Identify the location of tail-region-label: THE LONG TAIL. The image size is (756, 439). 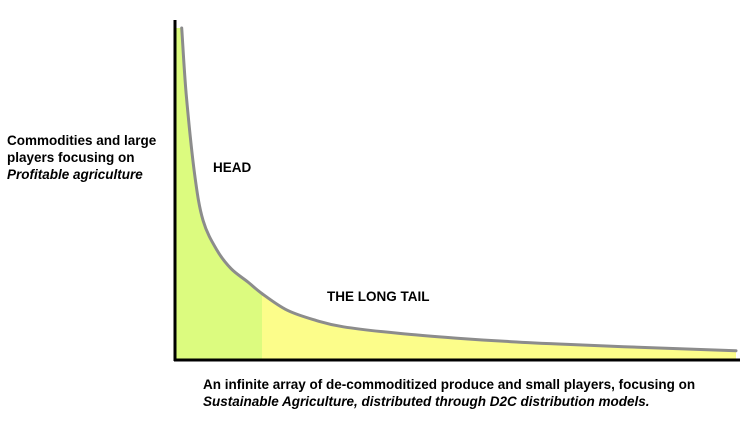
(378, 296).